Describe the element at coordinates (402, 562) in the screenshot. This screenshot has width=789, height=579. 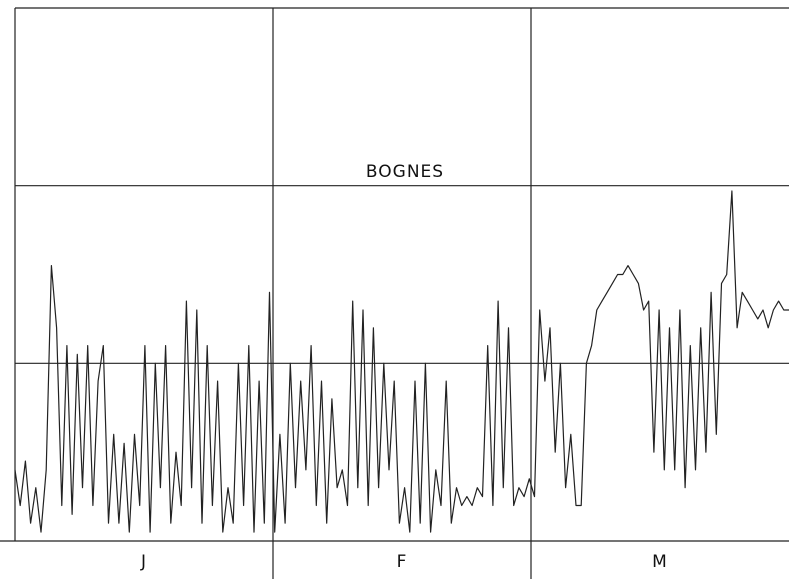
I see `x-tick-label: F` at that location.